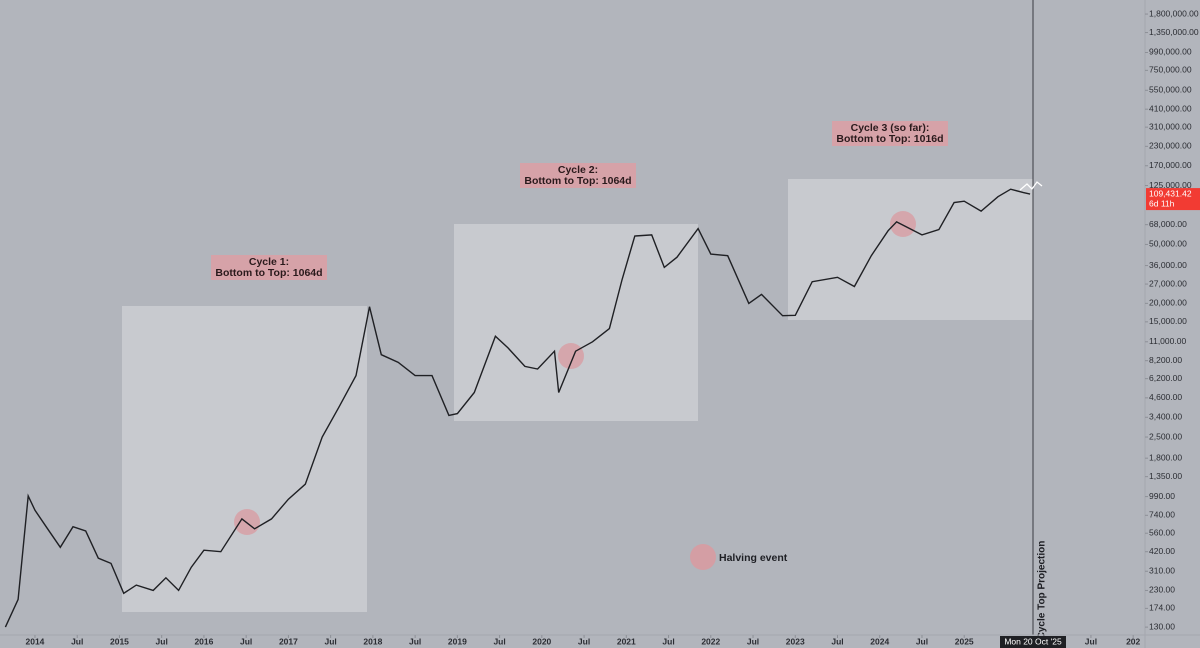 This screenshot has height=648, width=1200. What do you see at coordinates (1165, 397) in the screenshot?
I see `y-tick-label: 4,600.00` at bounding box center [1165, 397].